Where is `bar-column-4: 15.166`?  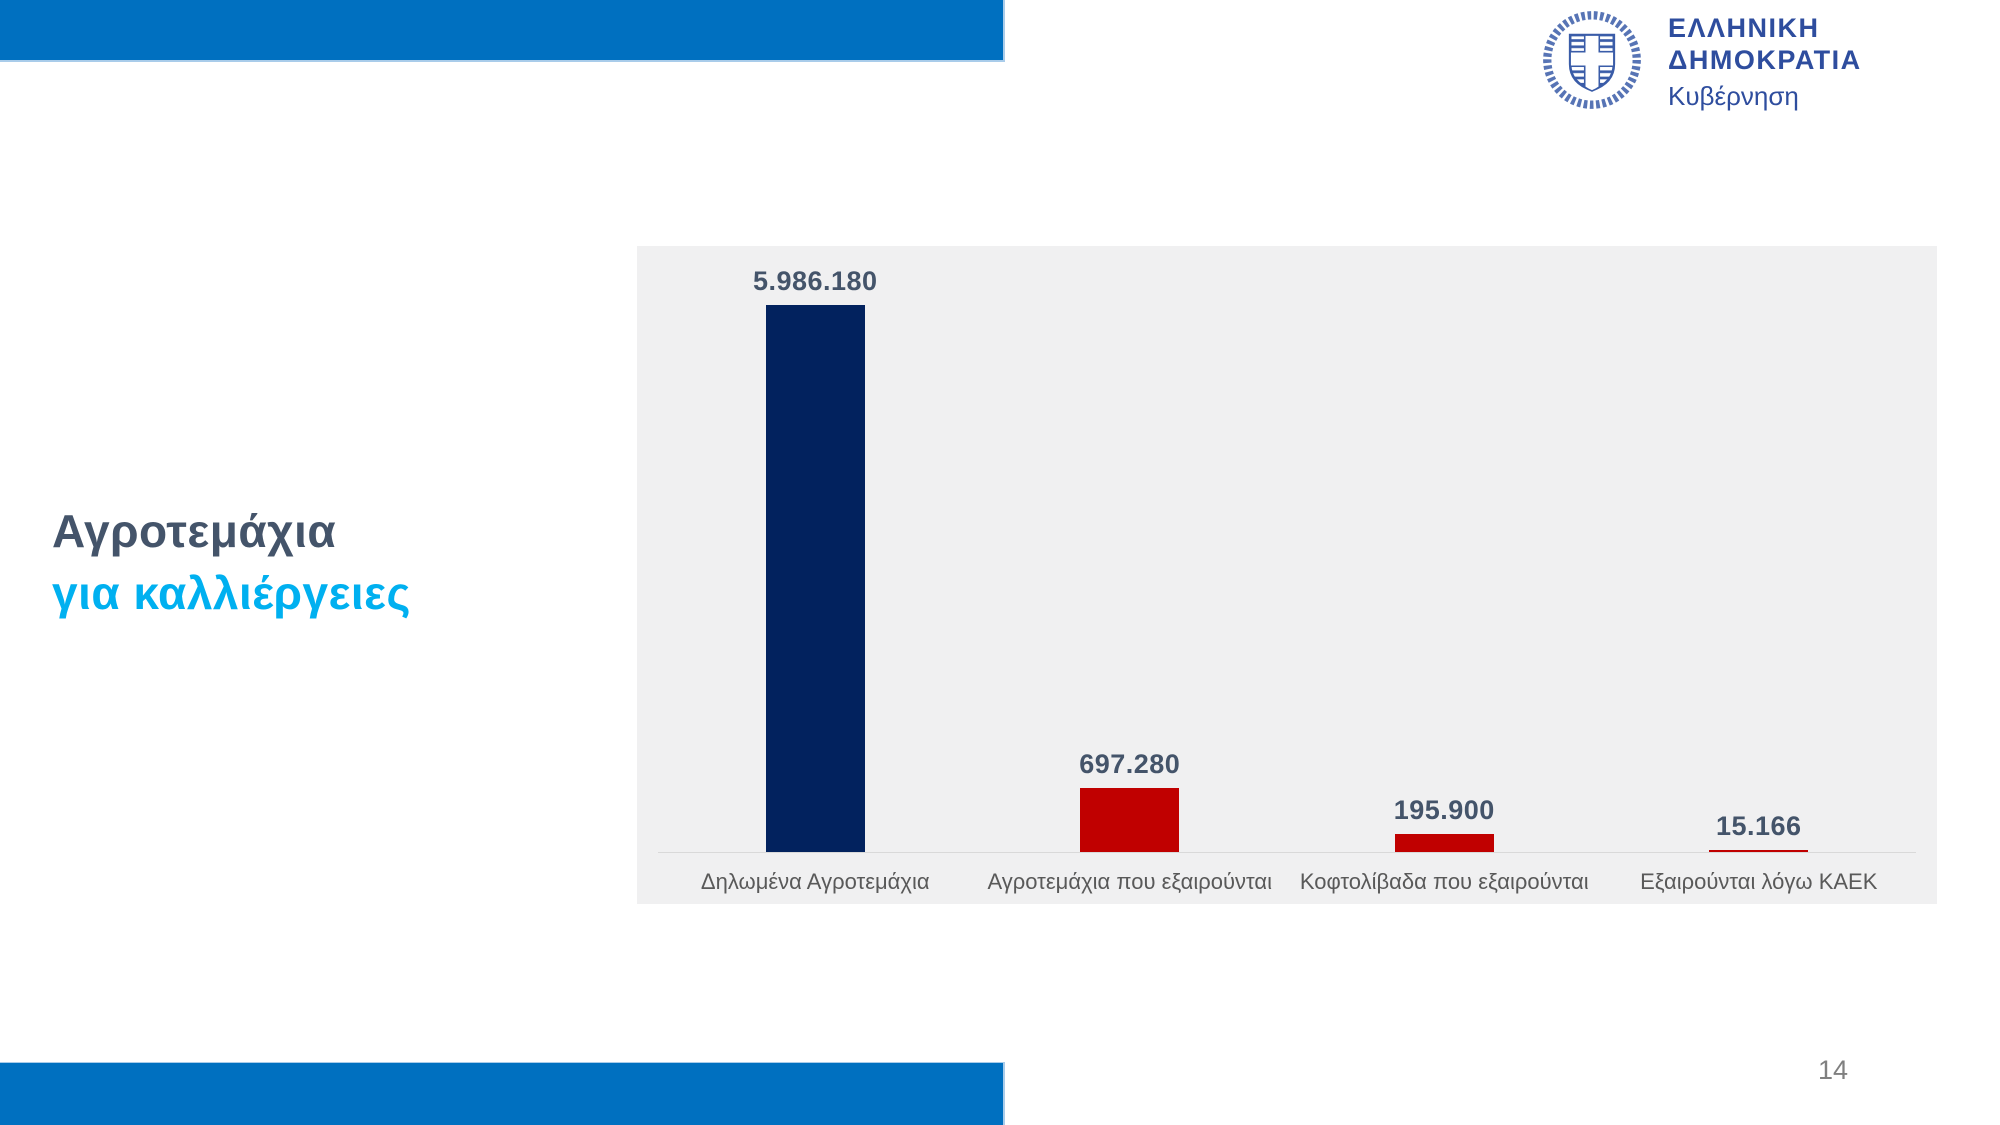 bar-column-4: 15.166 is located at coordinates (1759, 549).